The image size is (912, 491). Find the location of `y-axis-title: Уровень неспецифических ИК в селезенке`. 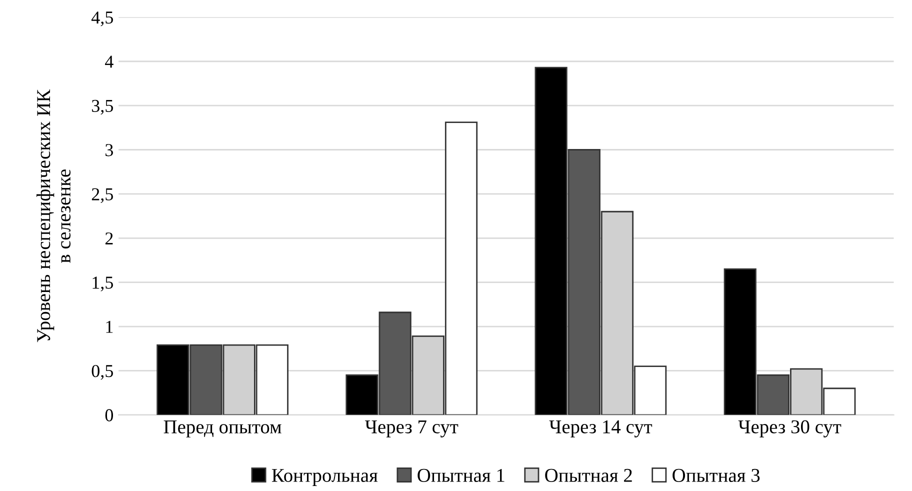

y-axis-title: Уровень неспецифических ИК в селезенке is located at coordinates (53, 215).